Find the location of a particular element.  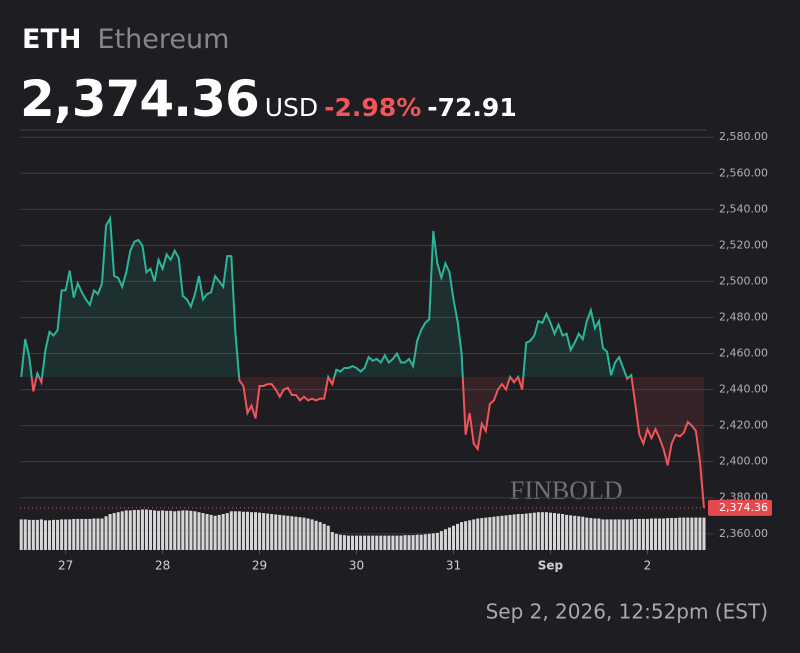

y-tick-label: 2,460.00 is located at coordinates (743, 353).